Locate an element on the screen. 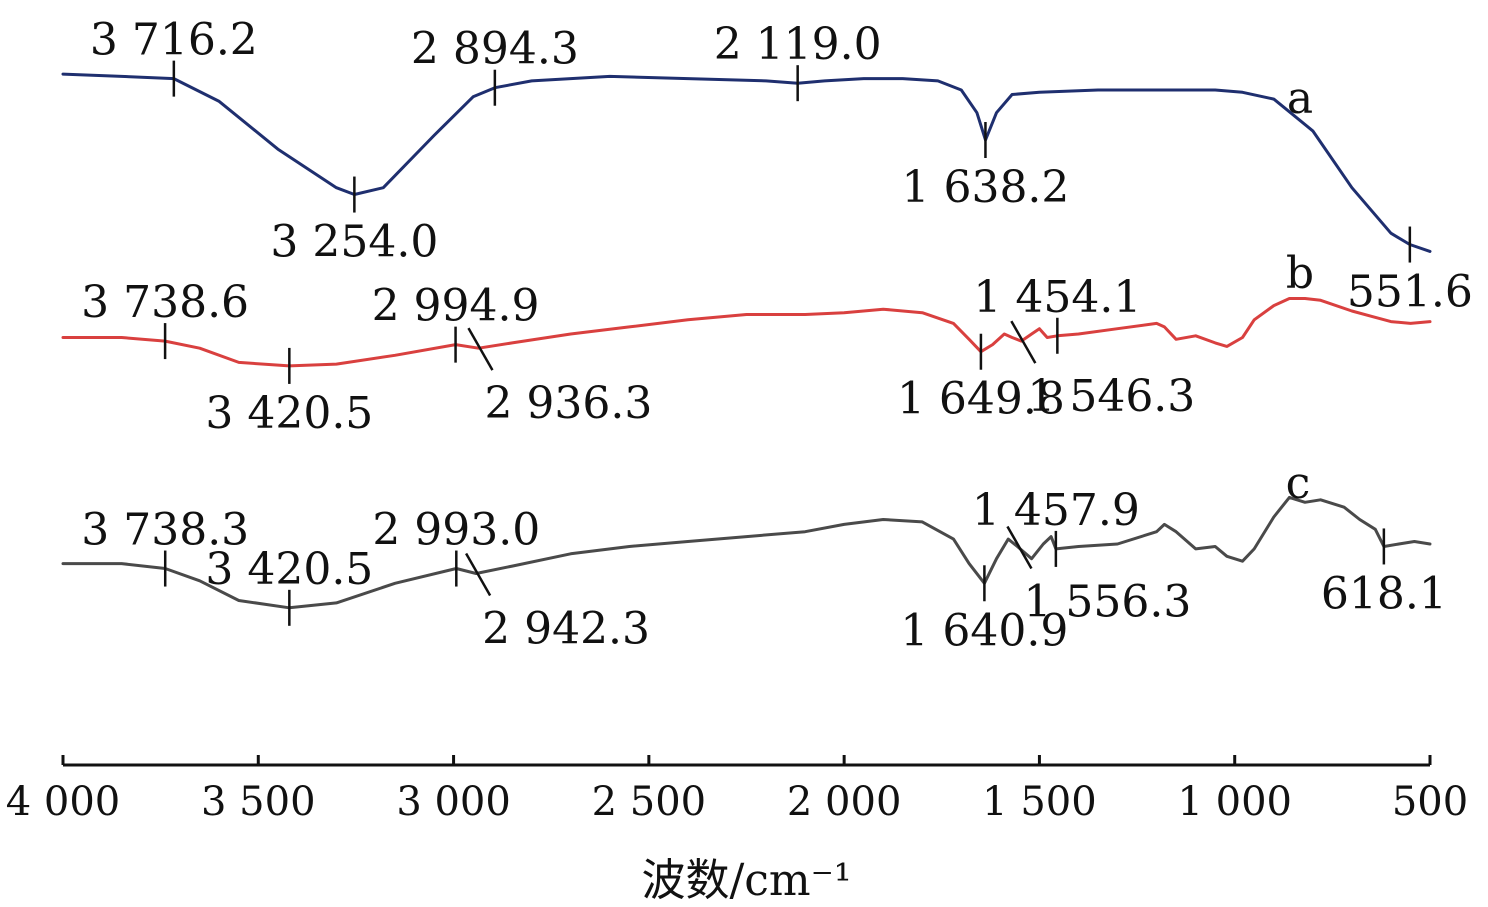 The image size is (1488, 907). peak-label: 1 556.3 is located at coordinates (1107, 601).